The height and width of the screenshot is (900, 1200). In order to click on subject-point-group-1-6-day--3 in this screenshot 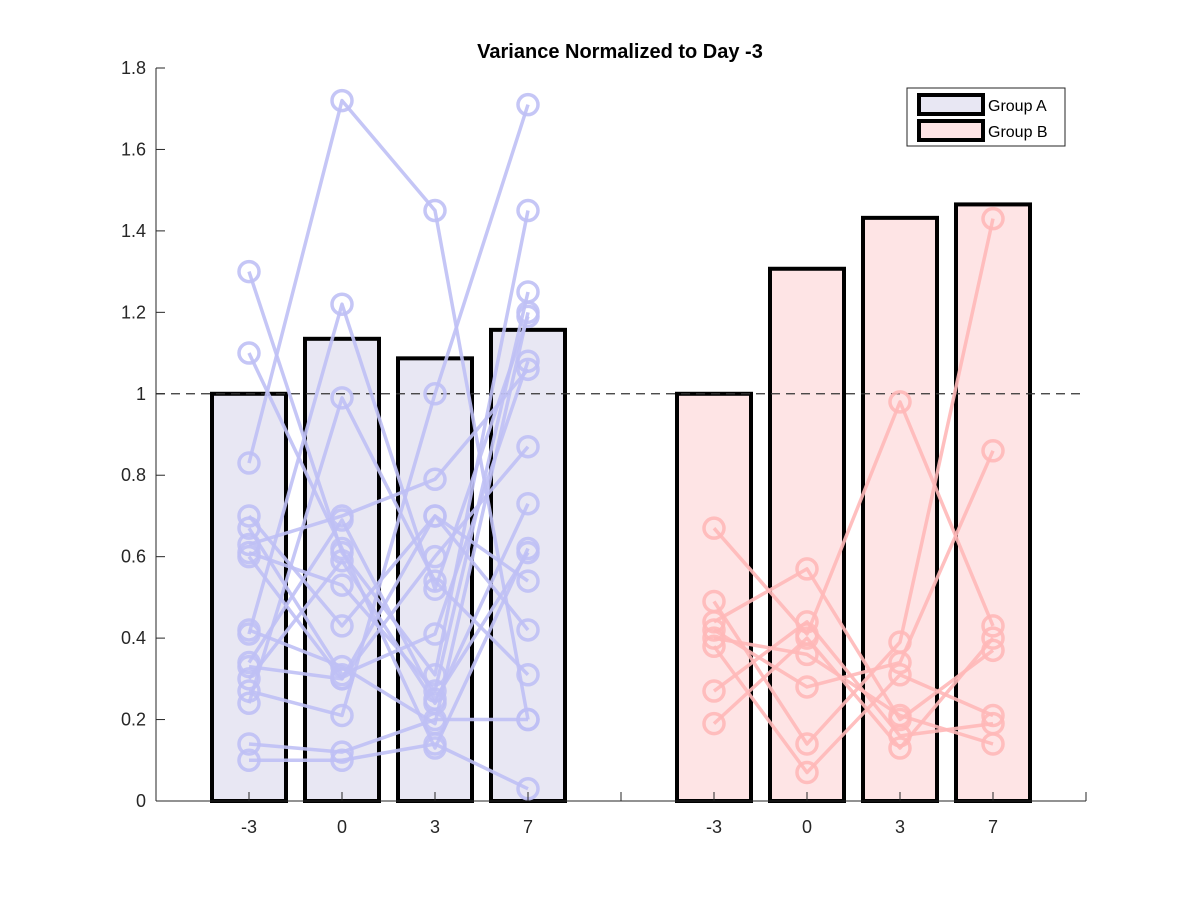, I will do `click(249, 544)`.